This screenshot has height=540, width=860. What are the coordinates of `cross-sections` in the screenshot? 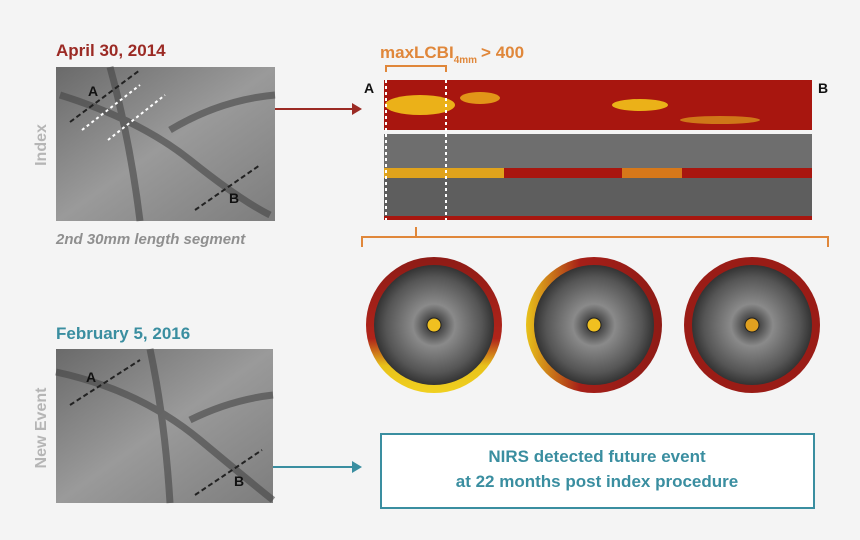 It's located at (593, 325).